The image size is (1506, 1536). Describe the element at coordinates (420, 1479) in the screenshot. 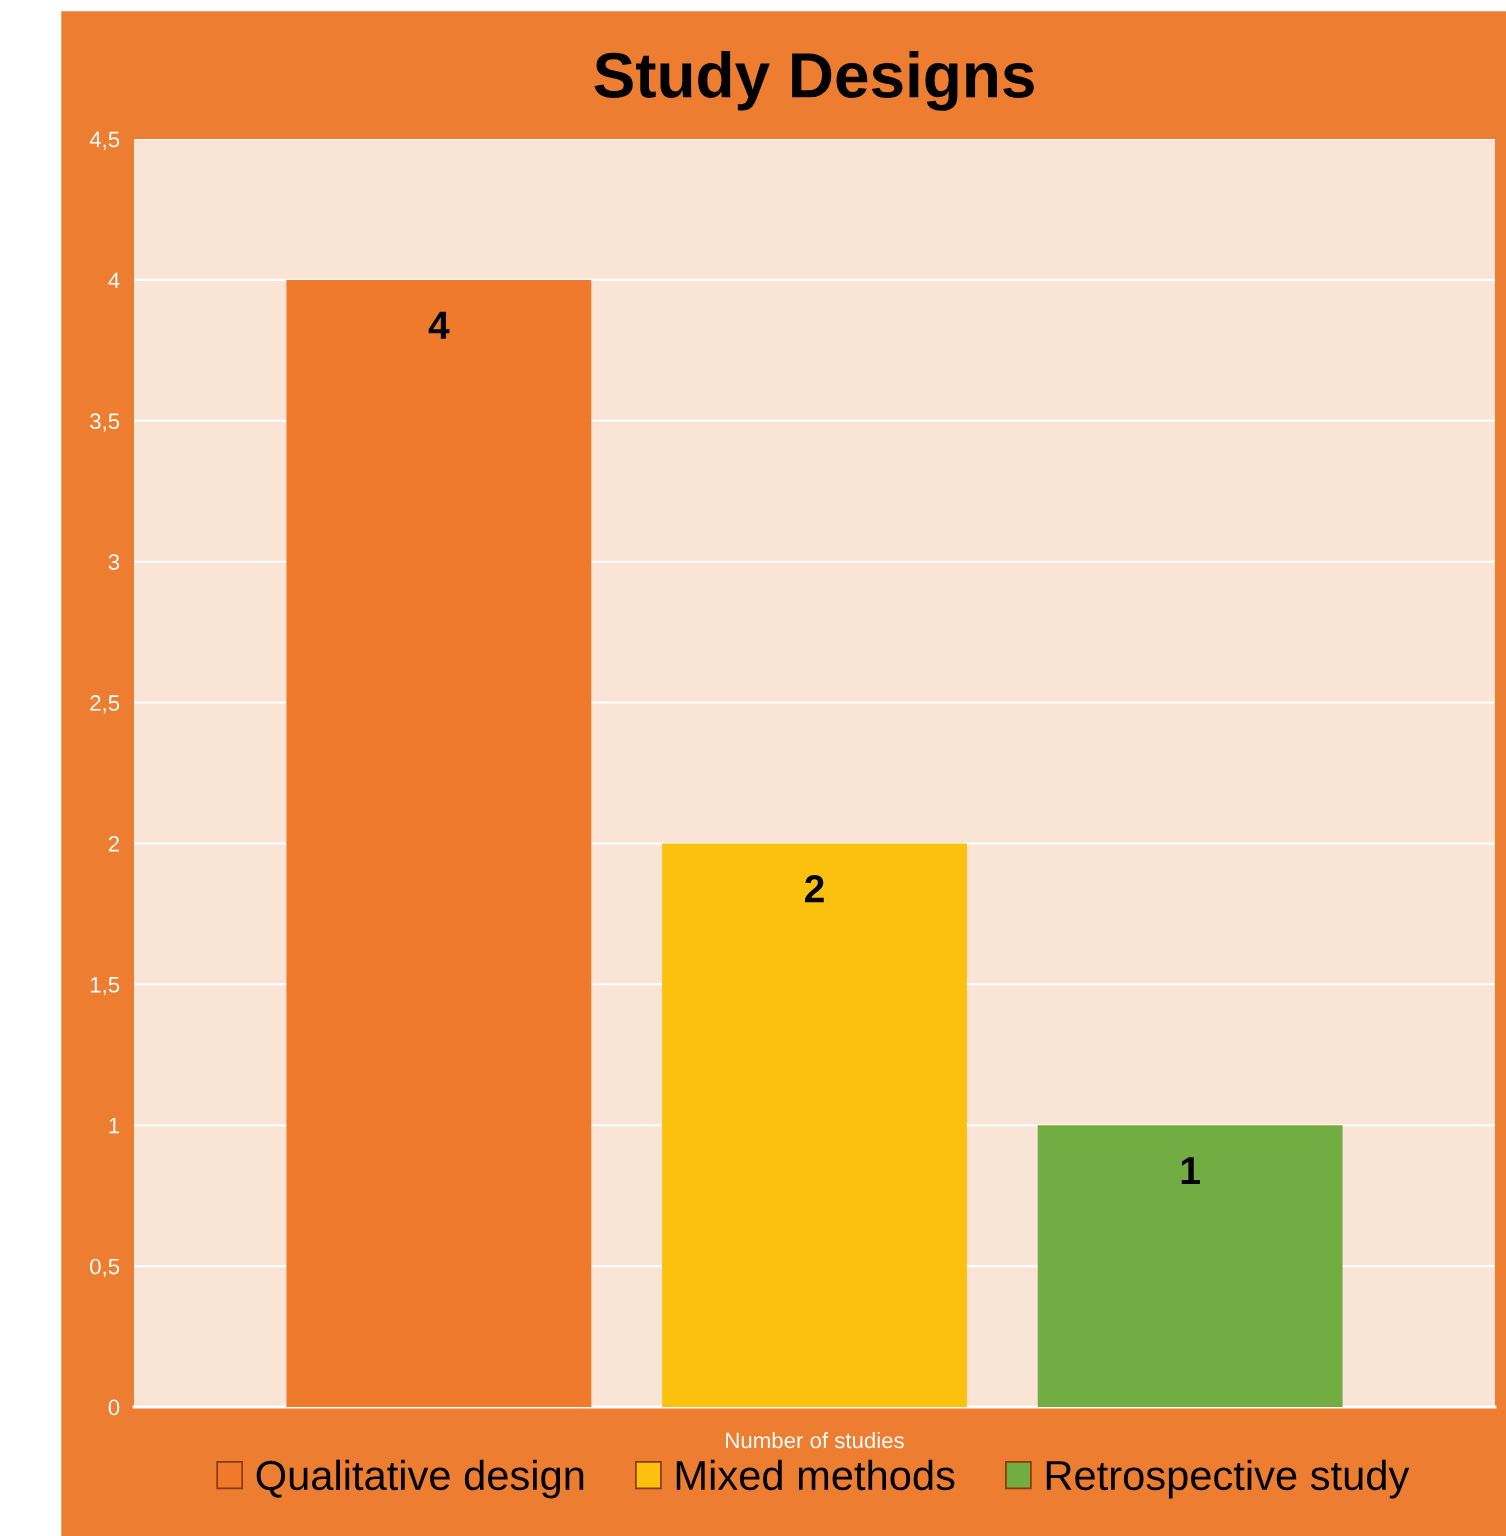

I see `legend-label: Qualitative design` at that location.